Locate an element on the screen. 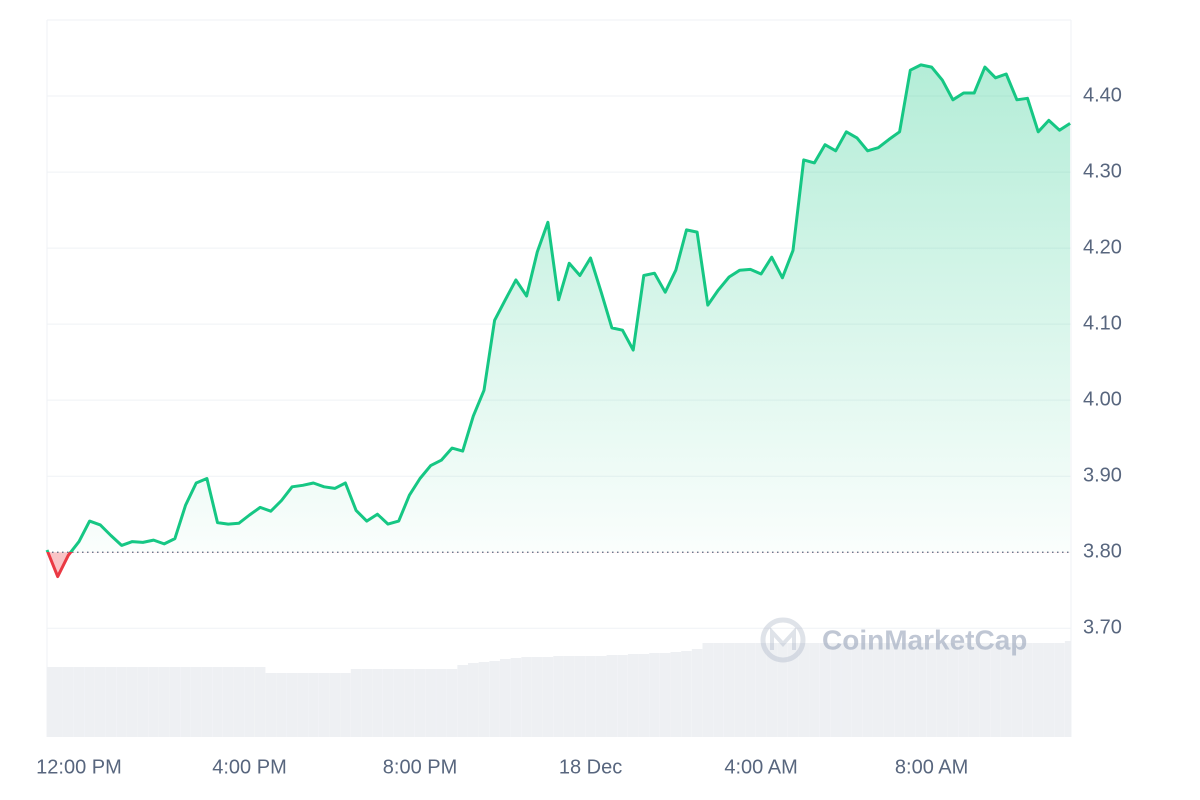 The width and height of the screenshot is (1200, 800). y-tick-label: 4.20 is located at coordinates (1102, 247).